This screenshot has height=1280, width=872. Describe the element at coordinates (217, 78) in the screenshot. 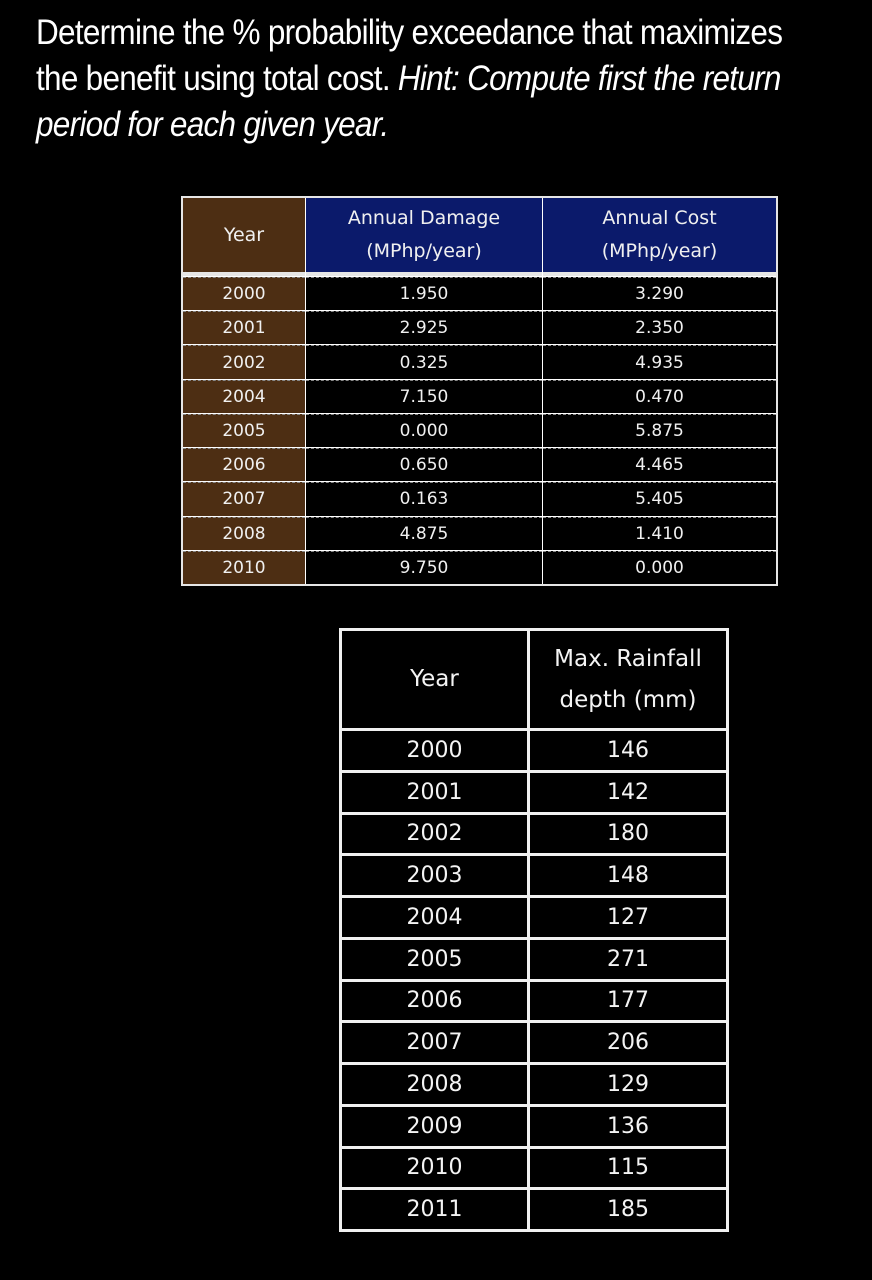

I see `problem-line-2-text: the benefit using total cost.` at that location.